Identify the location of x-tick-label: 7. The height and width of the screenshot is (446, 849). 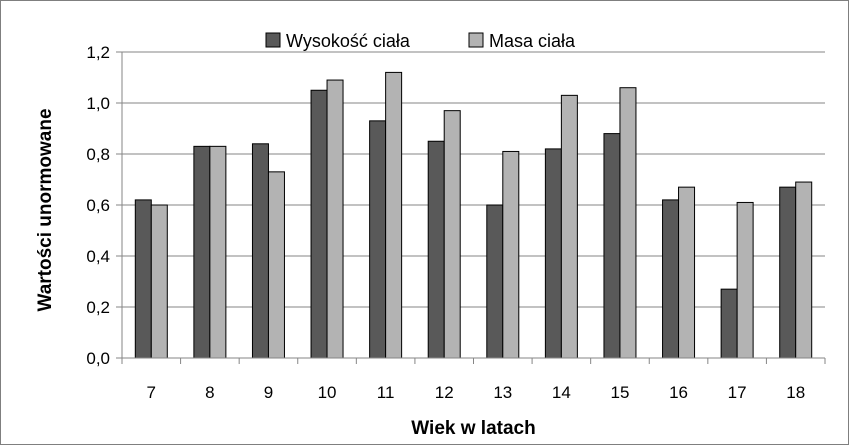
(151, 392).